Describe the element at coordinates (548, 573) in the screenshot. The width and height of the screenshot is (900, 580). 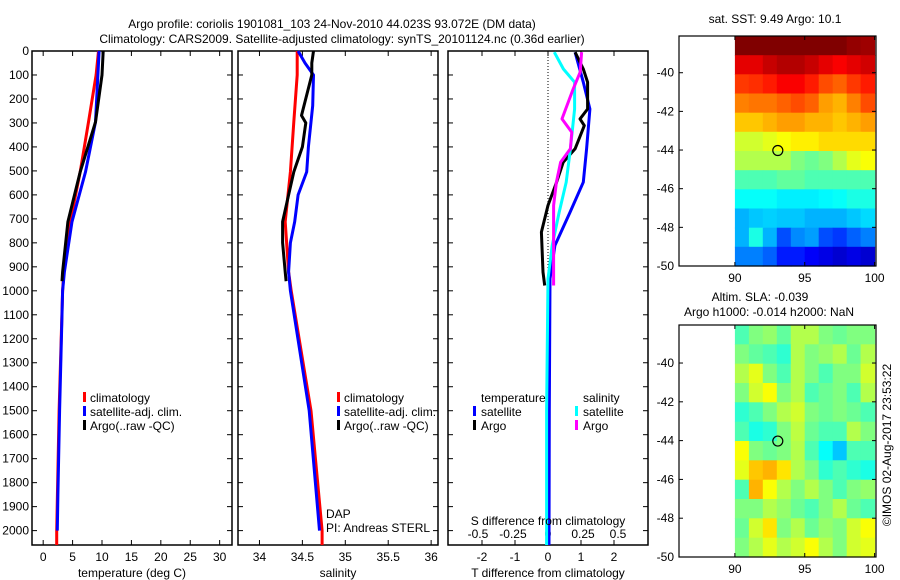
I see `x-axis-label: T difference from climatology` at that location.